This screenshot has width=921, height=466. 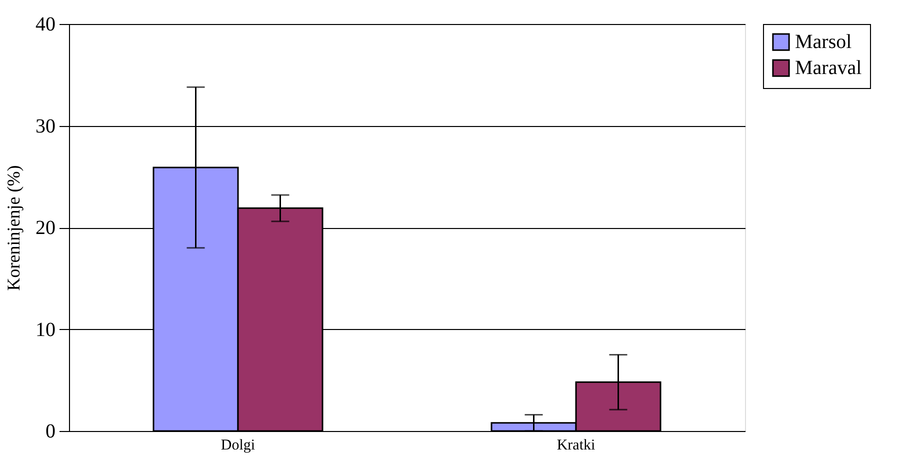 What do you see at coordinates (46, 126) in the screenshot?
I see `y-tick-label: 30` at bounding box center [46, 126].